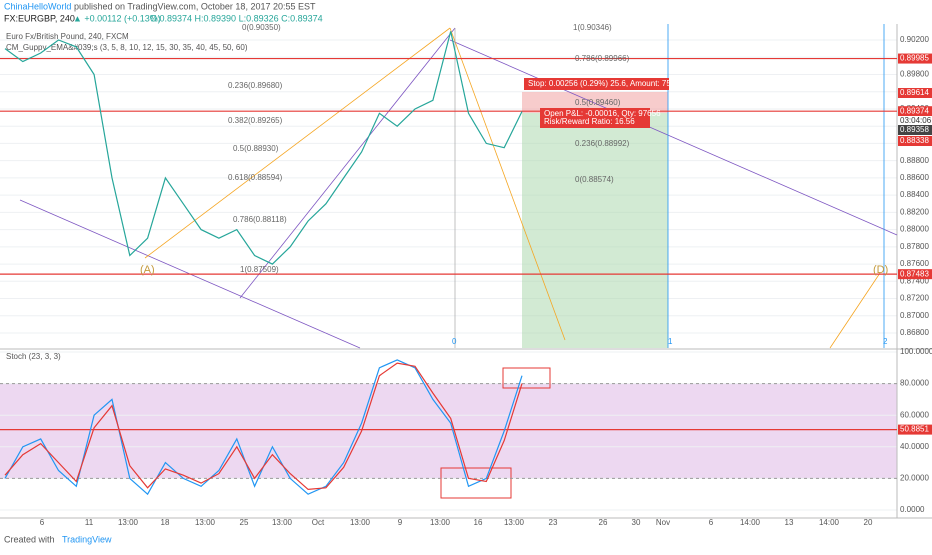  Describe the element at coordinates (244, 522) in the screenshot. I see `x-tick-label: 25` at that location.